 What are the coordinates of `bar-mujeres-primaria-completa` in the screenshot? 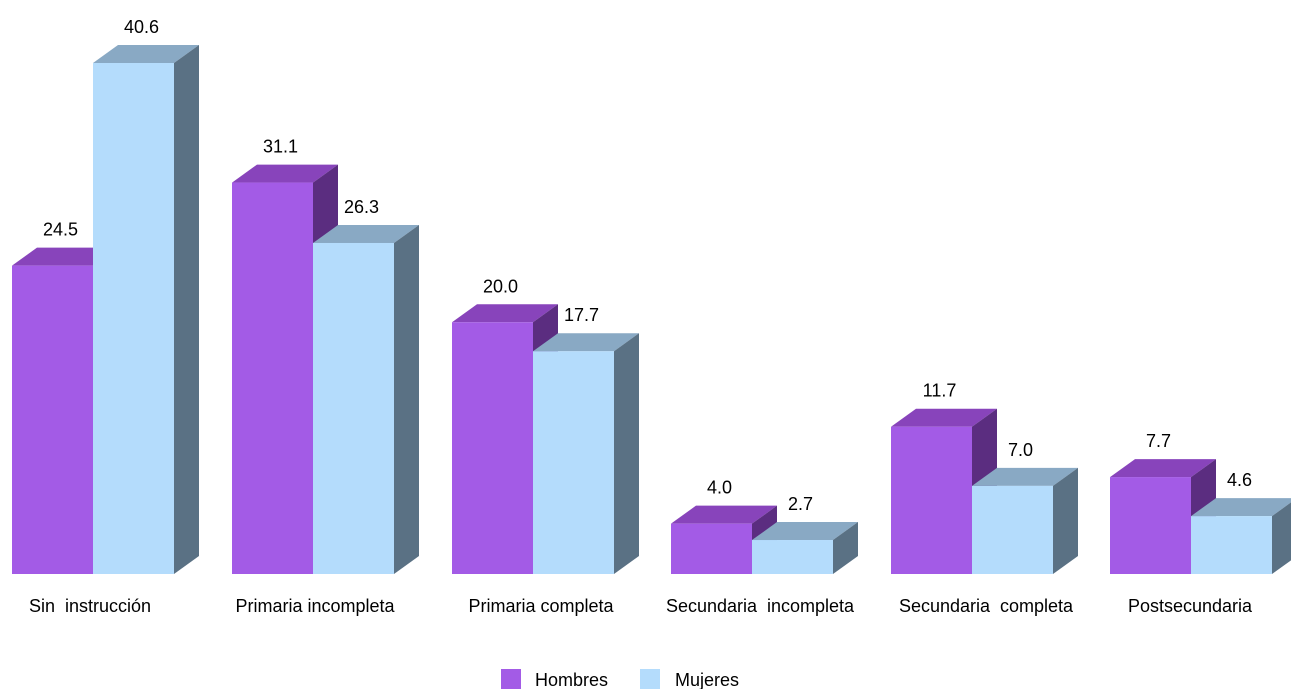 It's located at (586, 453).